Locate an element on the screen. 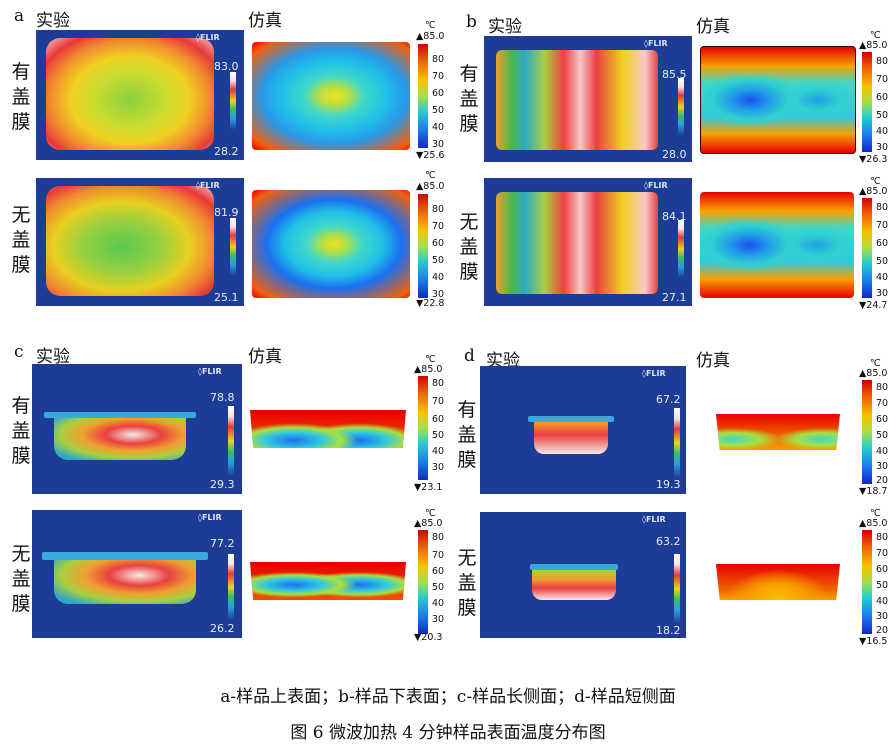 This screenshot has width=896, height=750. panel-letter: c is located at coordinates (19, 352).